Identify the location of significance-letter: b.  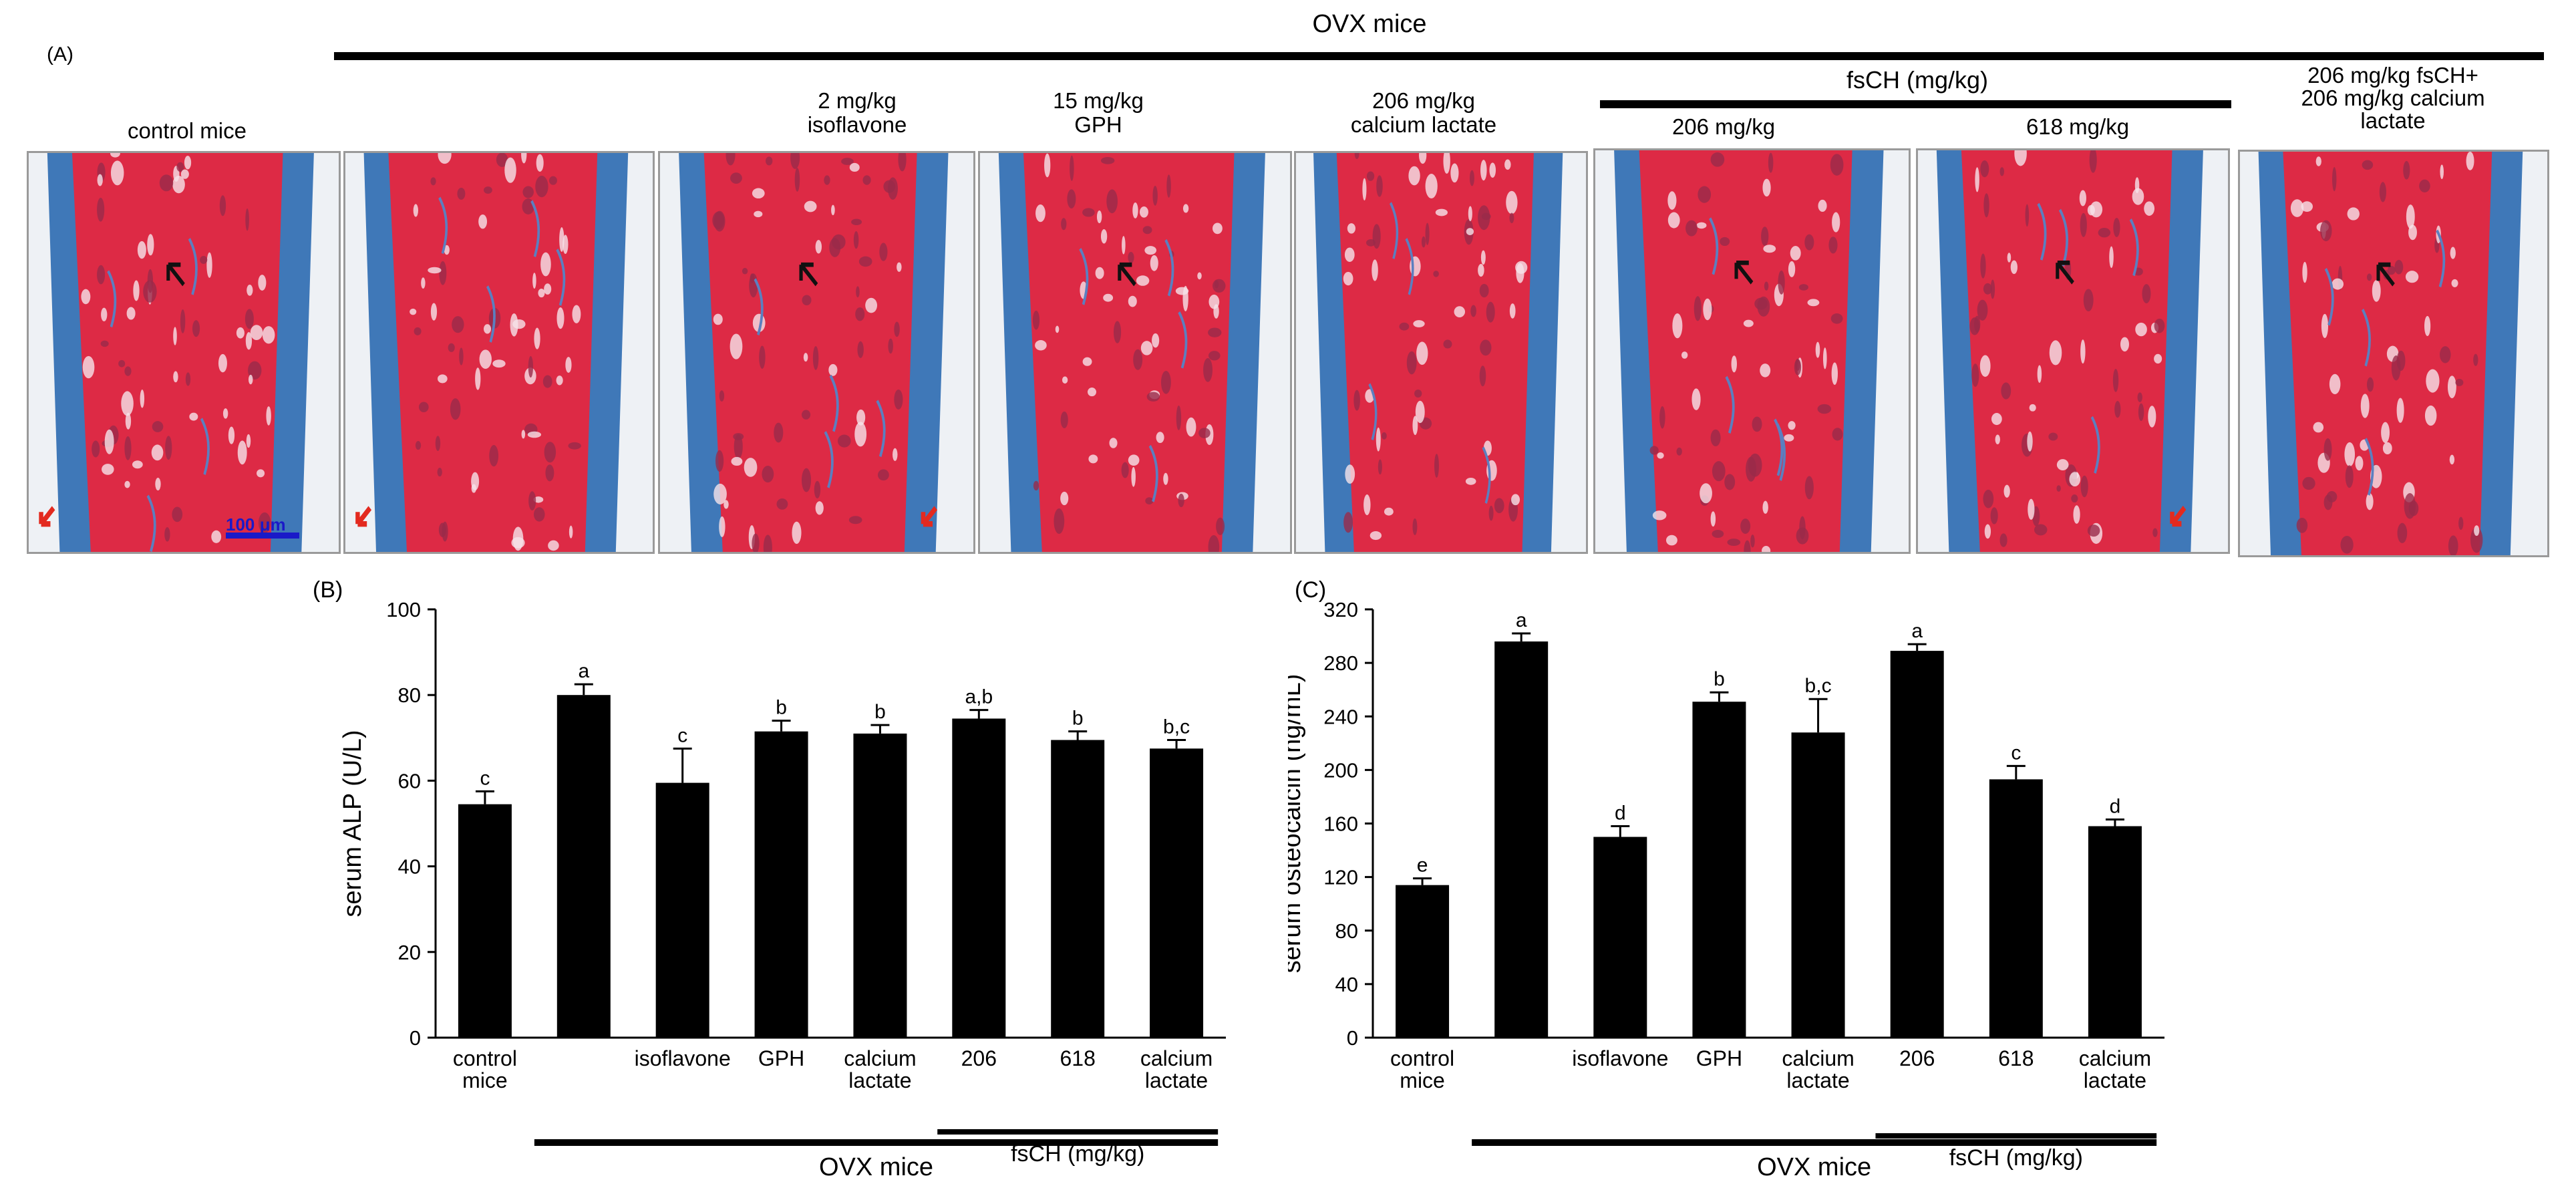
(781, 708).